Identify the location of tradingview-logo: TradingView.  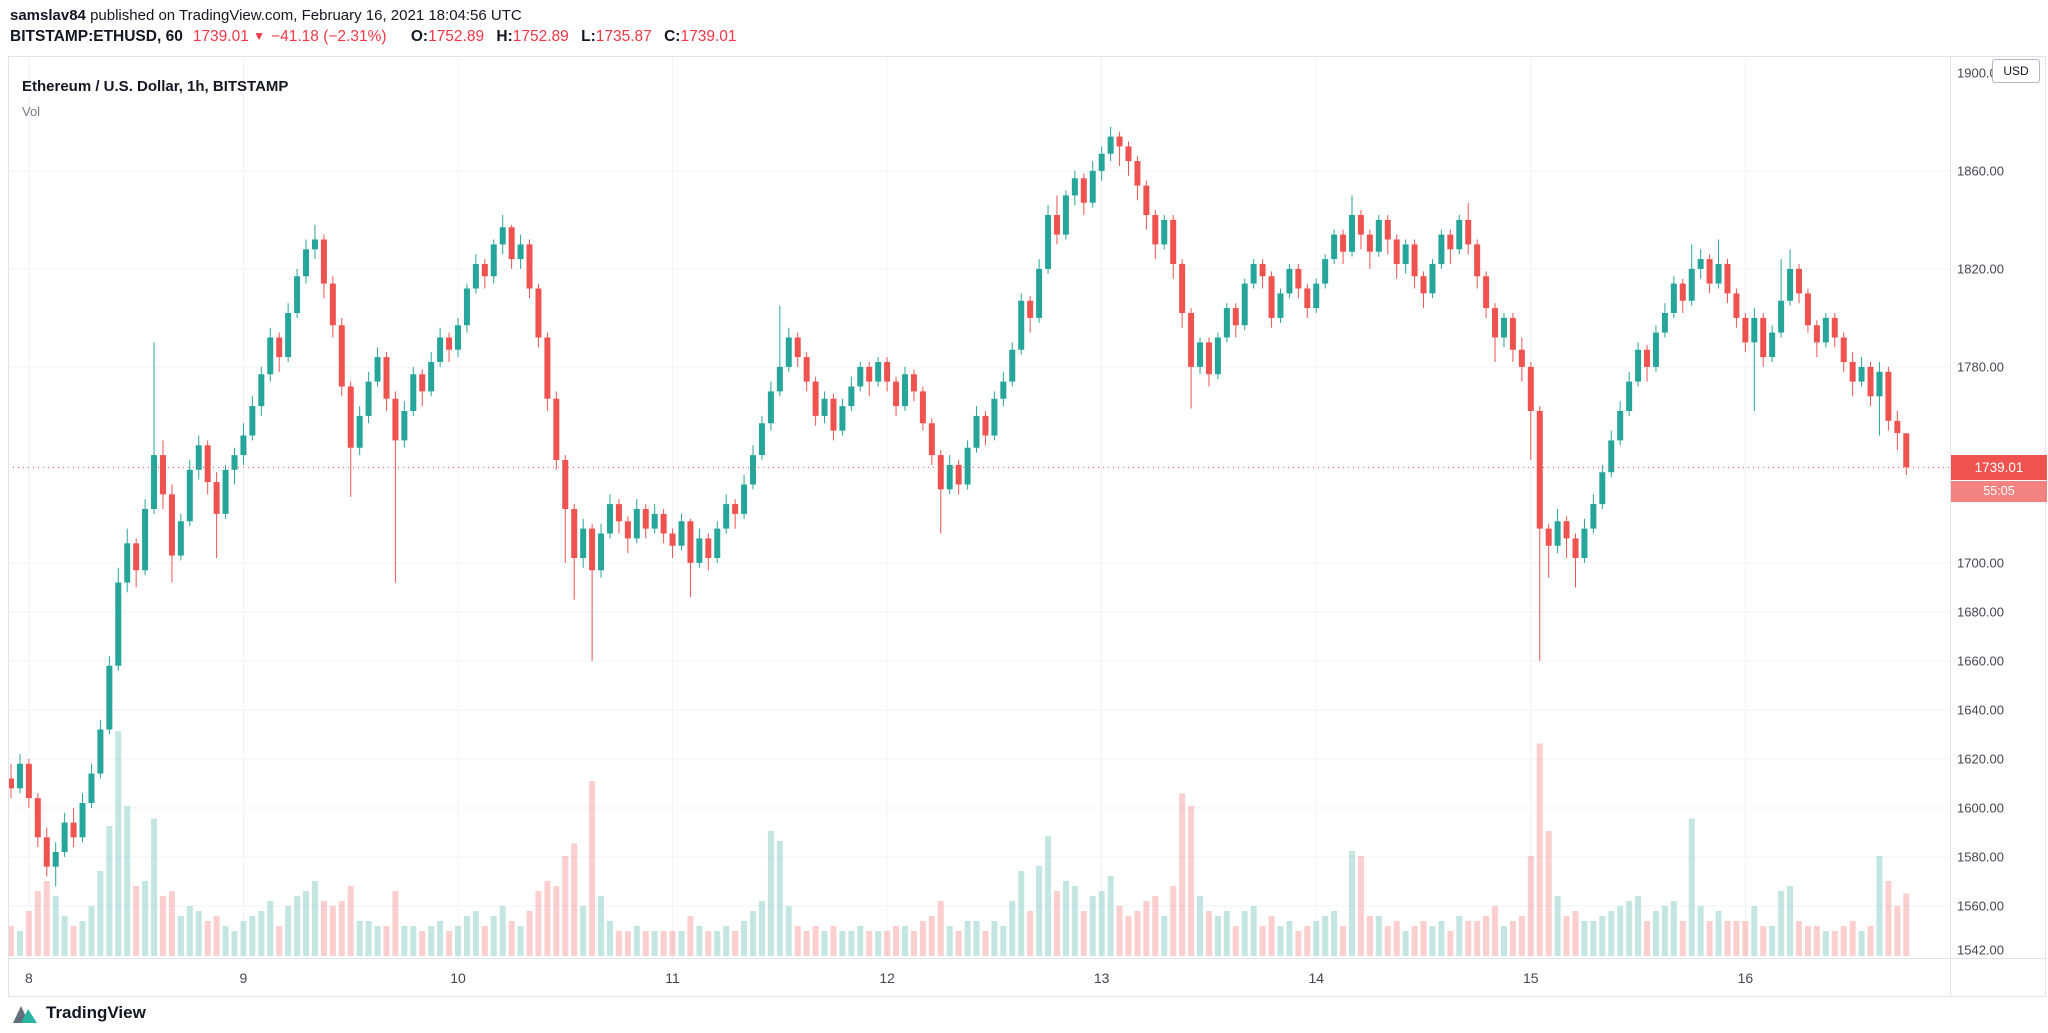
(79, 1013).